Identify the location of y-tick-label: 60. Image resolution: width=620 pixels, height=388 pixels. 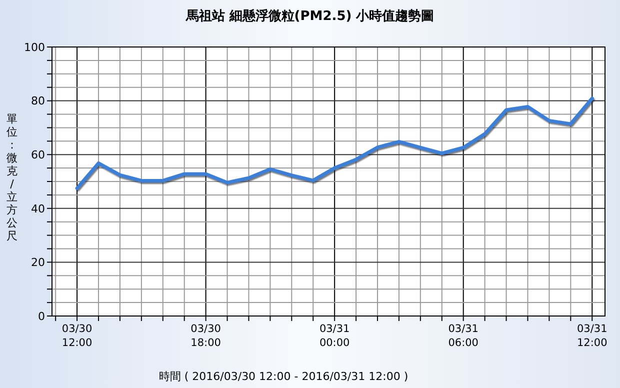
(38, 155).